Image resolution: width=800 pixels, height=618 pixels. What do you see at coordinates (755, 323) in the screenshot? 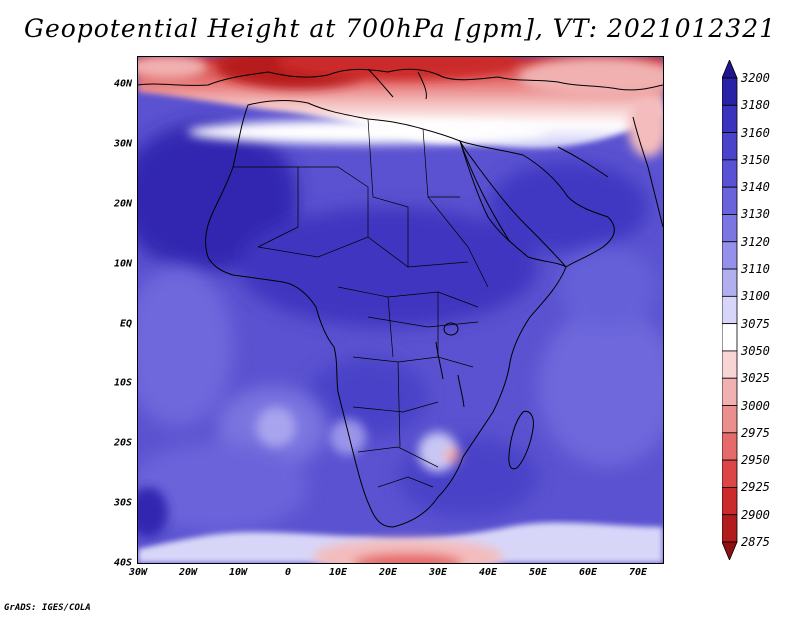
I see `colorbar-label: 3075` at bounding box center [755, 323].